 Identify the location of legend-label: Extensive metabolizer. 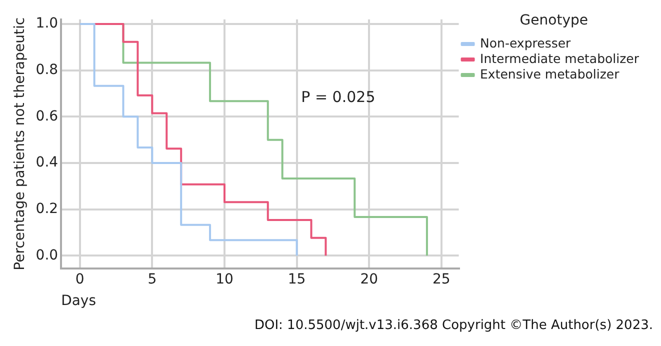
(550, 74).